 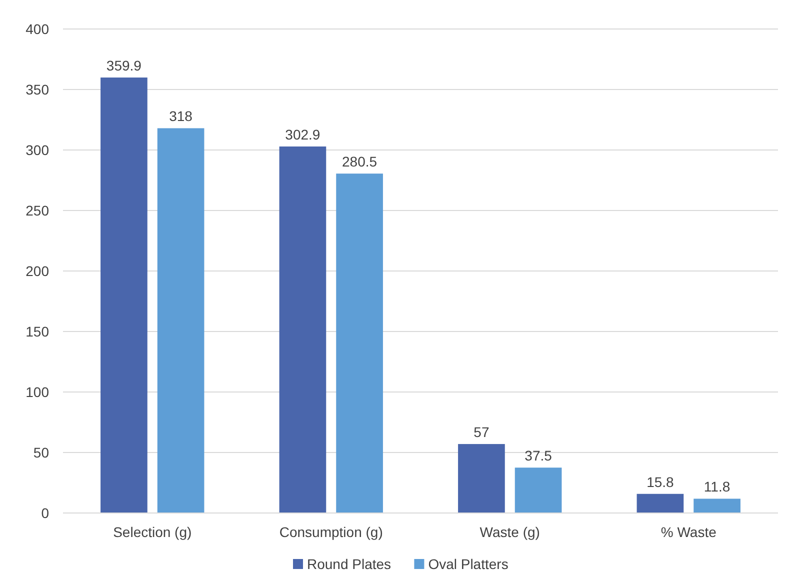 What do you see at coordinates (38, 28) in the screenshot?
I see `y-tick-label: 400` at bounding box center [38, 28].